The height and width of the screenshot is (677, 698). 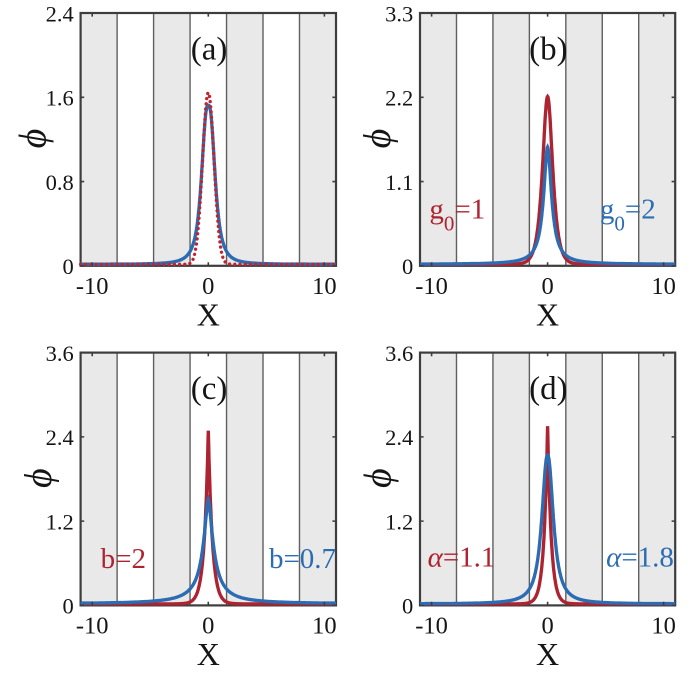 What do you see at coordinates (640, 558) in the screenshot?
I see `svg-text: α=1.8` at bounding box center [640, 558].